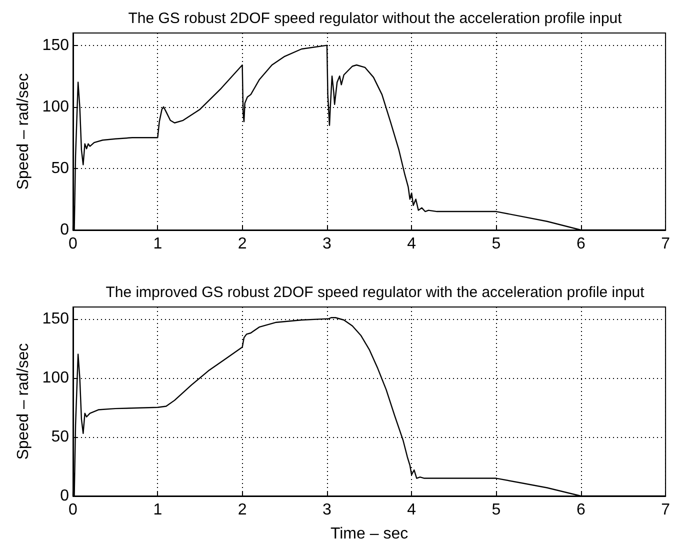 This screenshot has height=550, width=673. What do you see at coordinates (369, 534) in the screenshot?
I see `x-axis-title: Time – sec` at bounding box center [369, 534].